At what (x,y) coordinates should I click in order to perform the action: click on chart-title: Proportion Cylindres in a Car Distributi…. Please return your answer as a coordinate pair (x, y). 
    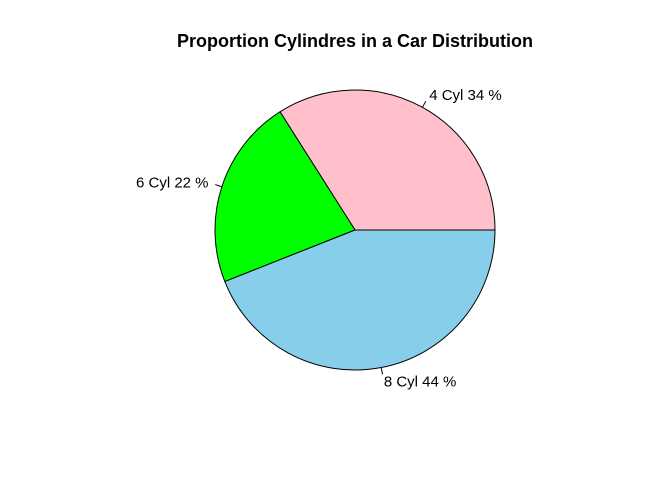
    Looking at the image, I should click on (355, 41).